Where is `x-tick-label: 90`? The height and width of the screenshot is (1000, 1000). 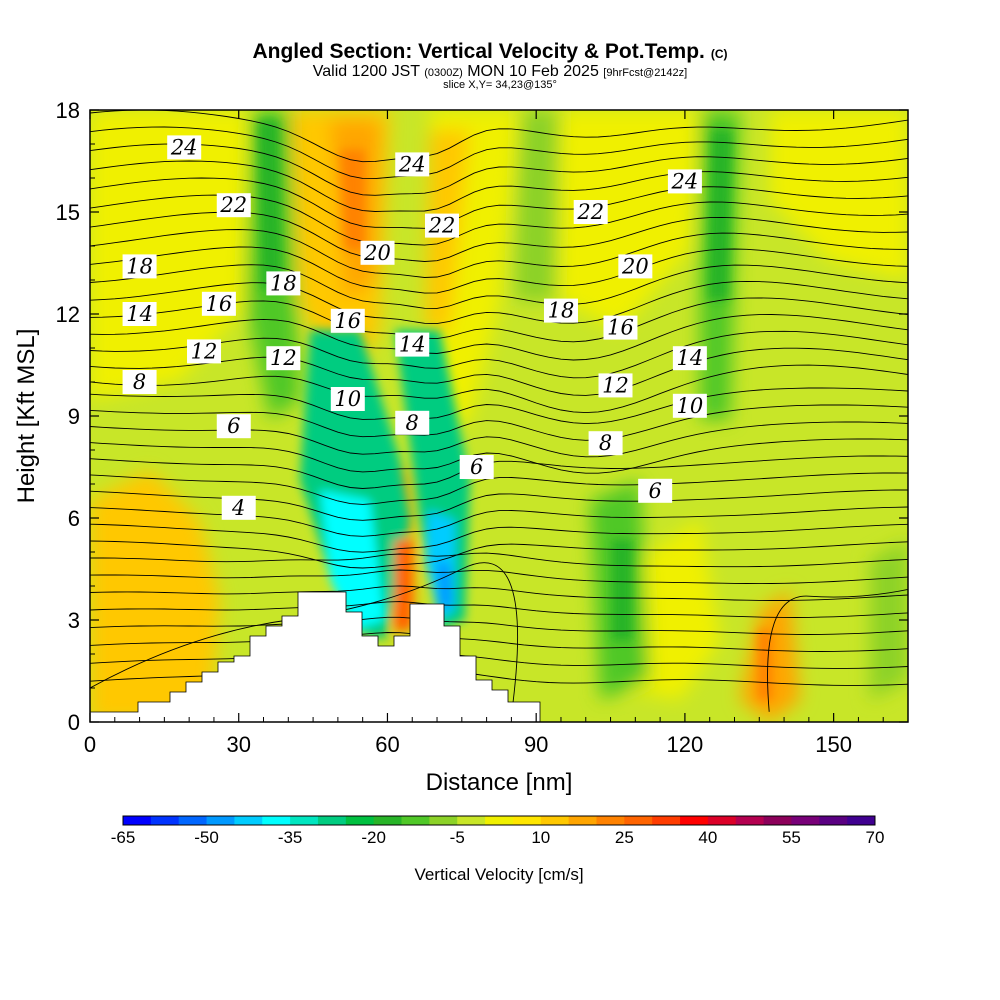
x-tick-label: 90 is located at coordinates (536, 744).